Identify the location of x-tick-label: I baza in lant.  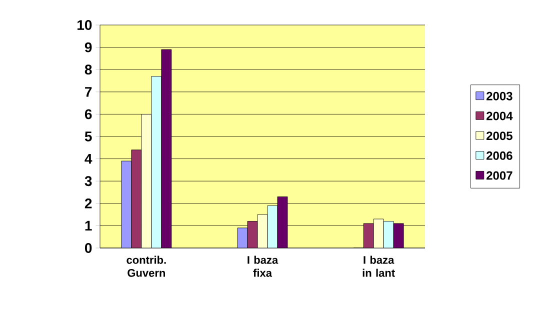
(378, 266).